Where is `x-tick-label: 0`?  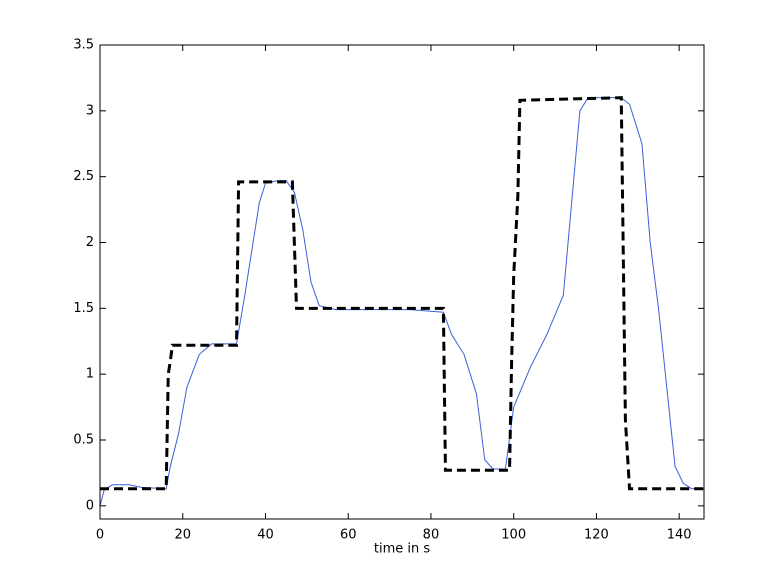
x-tick-label: 0 is located at coordinates (100, 535).